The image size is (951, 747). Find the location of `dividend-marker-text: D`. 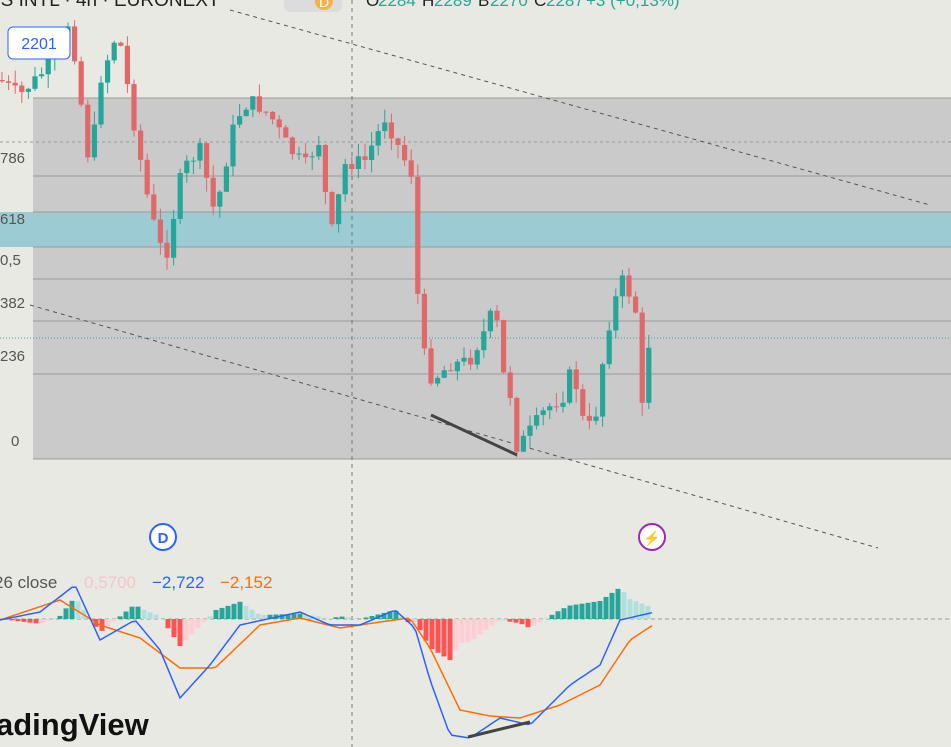

dividend-marker-text: D is located at coordinates (163, 538).